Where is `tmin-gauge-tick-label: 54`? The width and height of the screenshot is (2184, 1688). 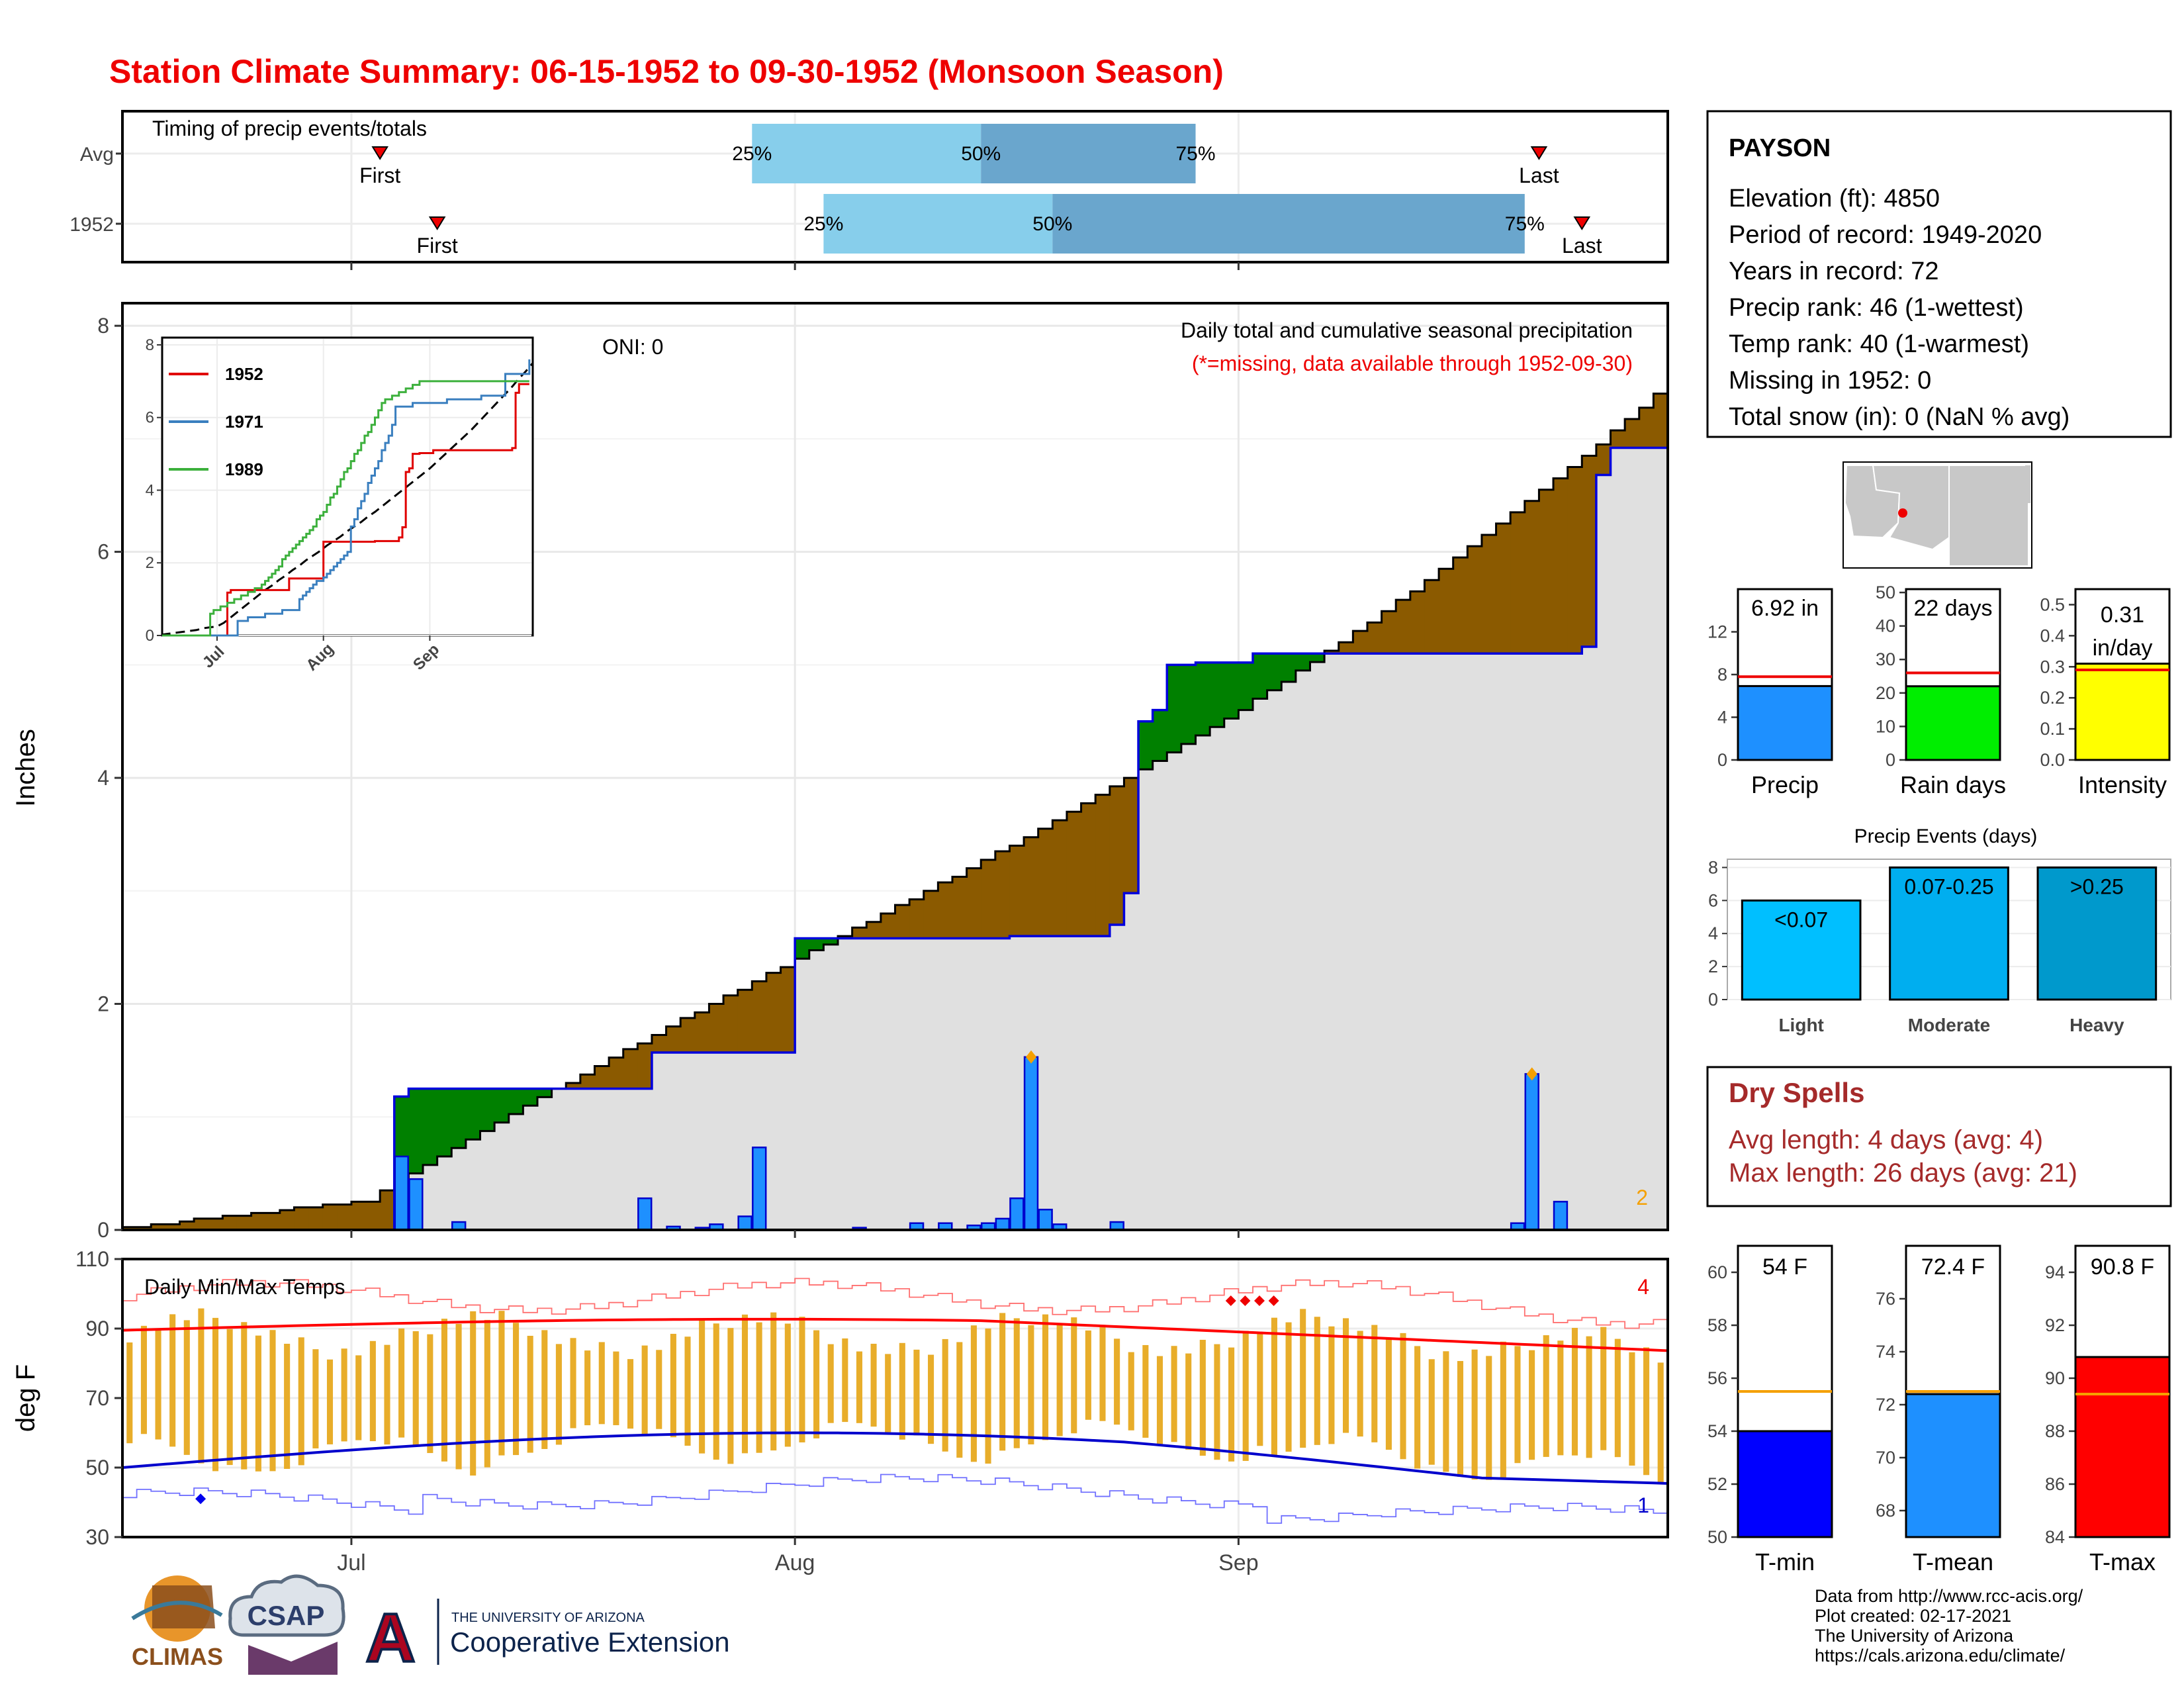 tmin-gauge-tick-label: 54 is located at coordinates (1717, 1431).